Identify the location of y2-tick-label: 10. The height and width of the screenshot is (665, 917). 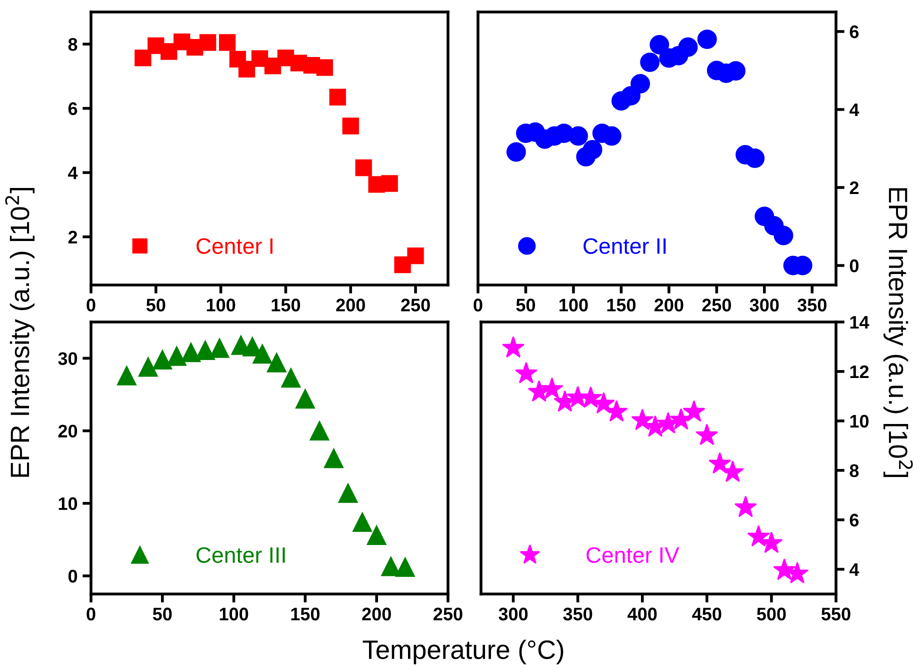
(859, 421).